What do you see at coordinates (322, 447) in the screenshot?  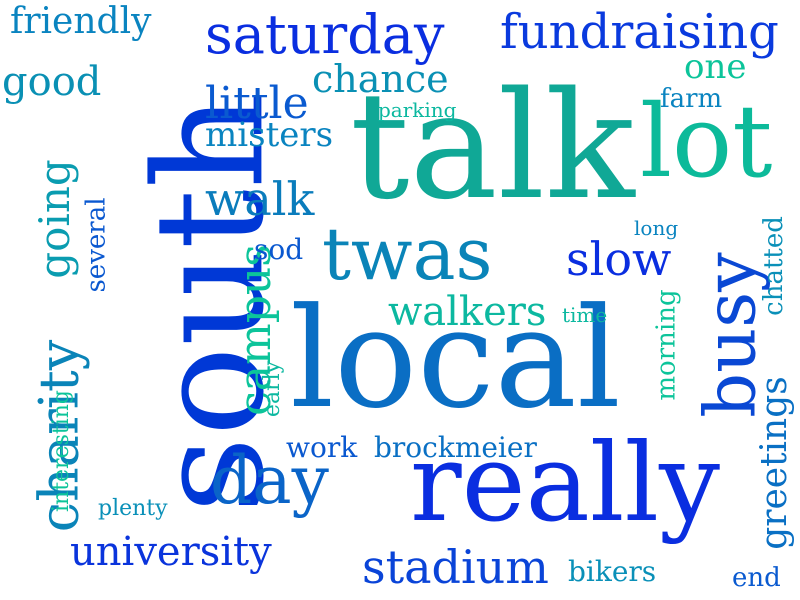 I see `word-work: work` at bounding box center [322, 447].